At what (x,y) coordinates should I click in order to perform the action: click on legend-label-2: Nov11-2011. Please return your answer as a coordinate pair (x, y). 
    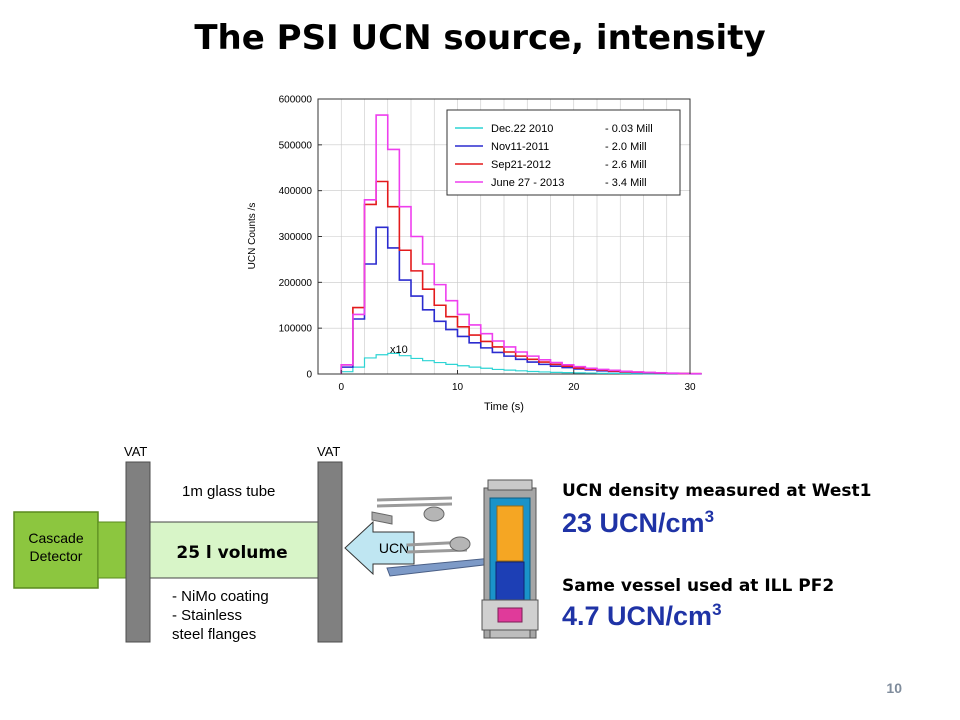
    Looking at the image, I should click on (520, 147).